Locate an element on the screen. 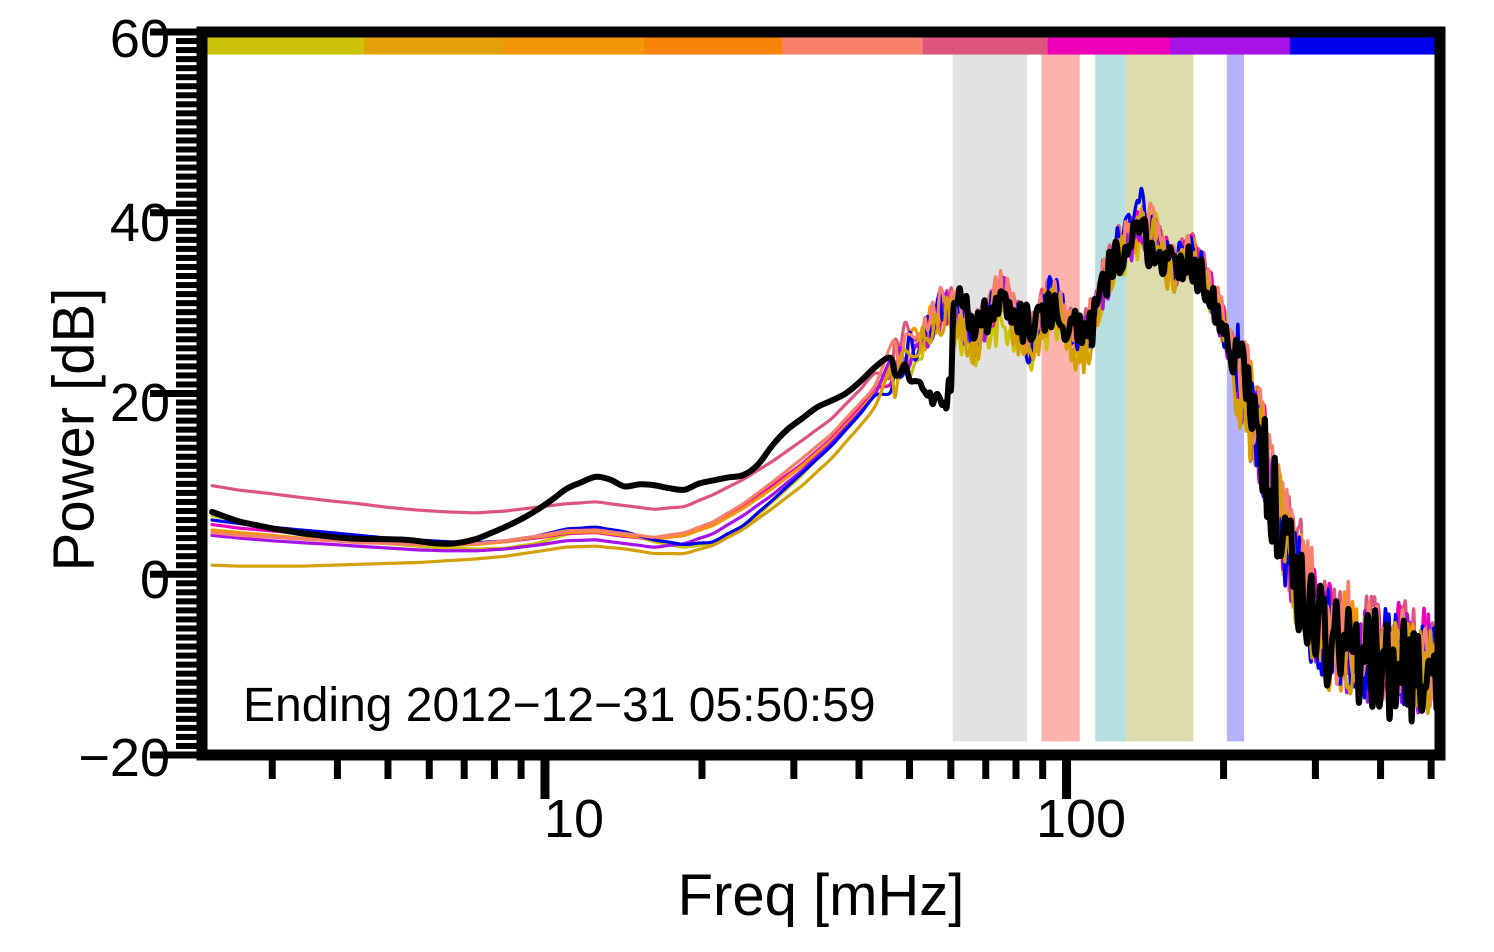  y-tick-label: 0 is located at coordinates (154, 580).